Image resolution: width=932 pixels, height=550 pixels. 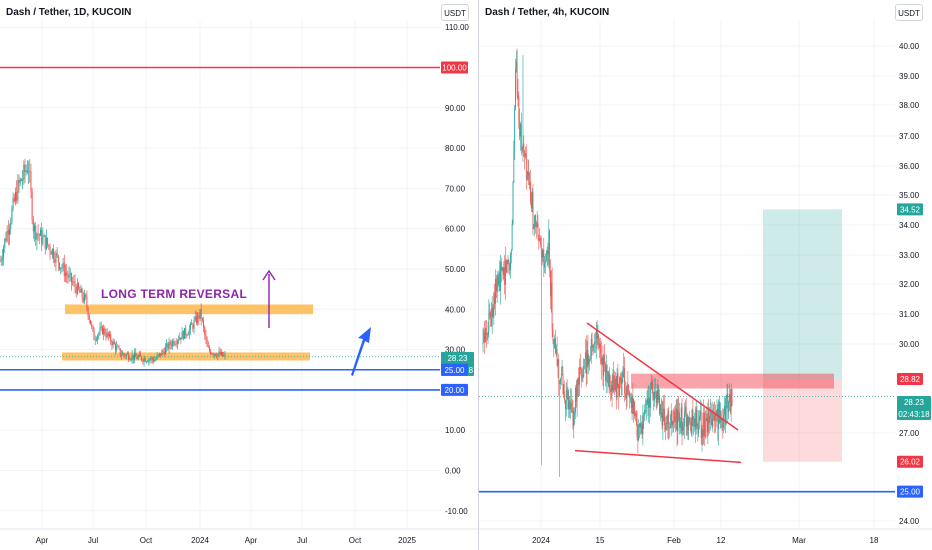 I want to click on 4h-currency-button: USDT, so click(x=909, y=12).